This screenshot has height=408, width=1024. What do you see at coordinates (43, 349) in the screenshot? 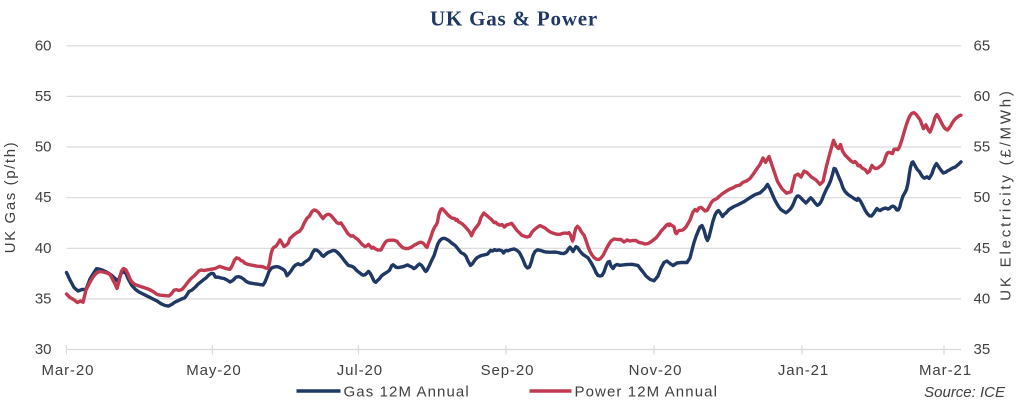
I see `svg-text: 30` at bounding box center [43, 349].